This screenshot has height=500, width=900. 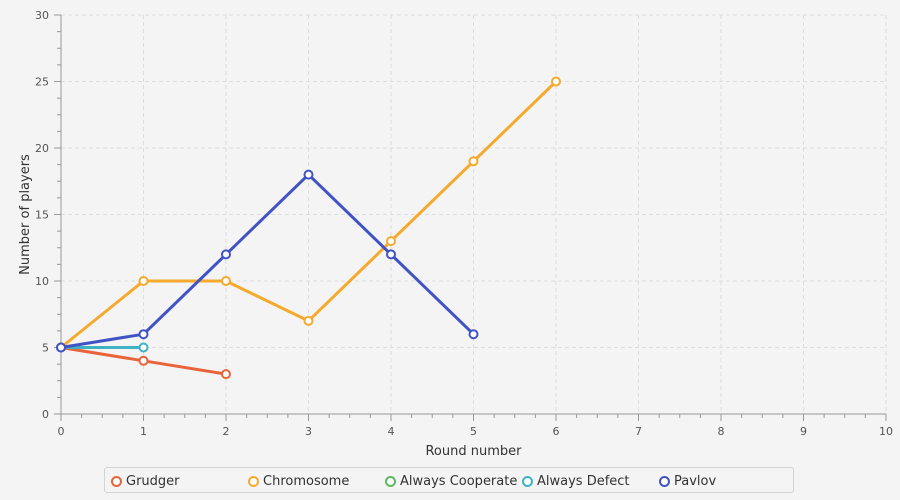 I want to click on y-tick-label: 0, so click(x=45, y=414).